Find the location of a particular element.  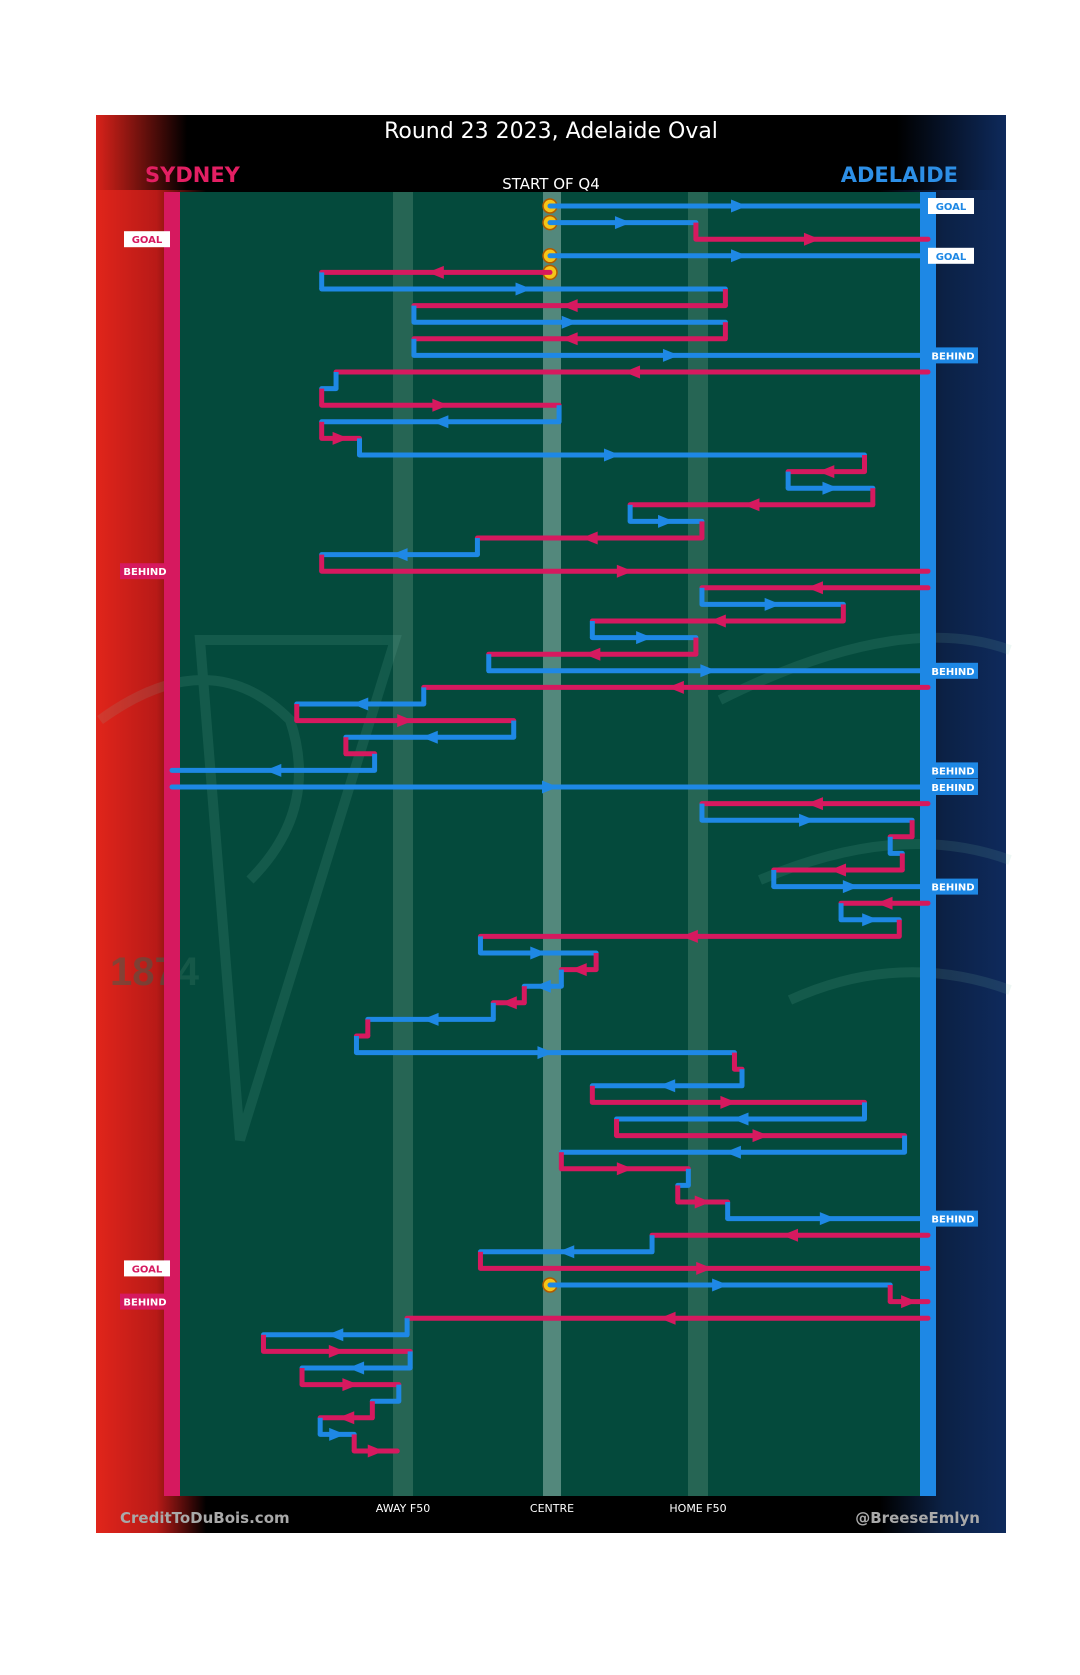

chart-subtitle: START OF Q4 is located at coordinates (551, 184).